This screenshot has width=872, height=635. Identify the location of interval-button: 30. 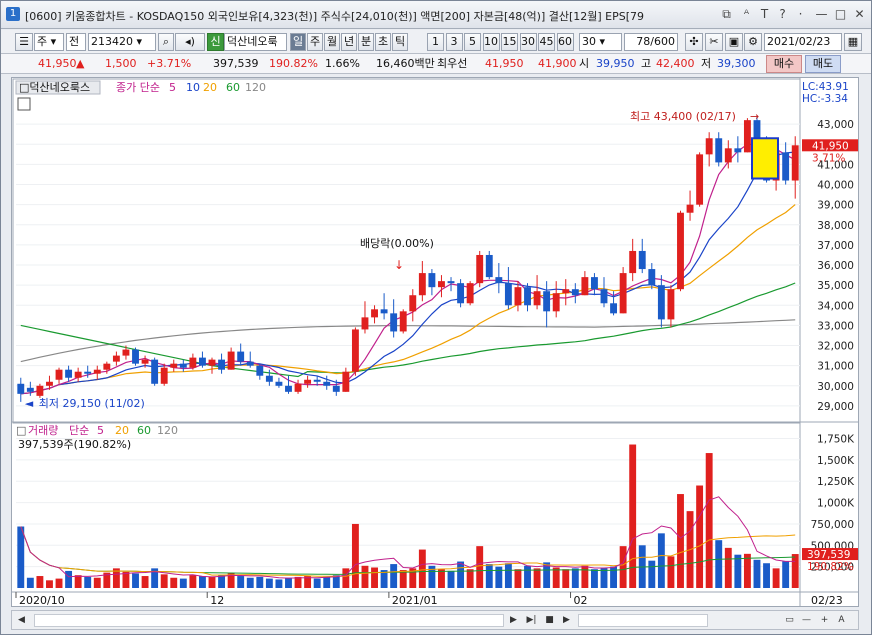
(528, 42).